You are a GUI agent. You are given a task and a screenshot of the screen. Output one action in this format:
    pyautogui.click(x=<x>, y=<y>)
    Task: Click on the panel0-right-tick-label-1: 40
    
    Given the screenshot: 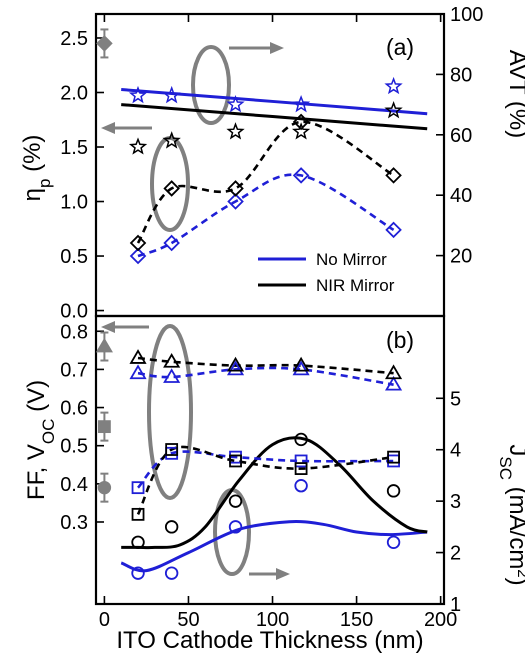 What is the action you would take?
    pyautogui.click(x=461, y=196)
    